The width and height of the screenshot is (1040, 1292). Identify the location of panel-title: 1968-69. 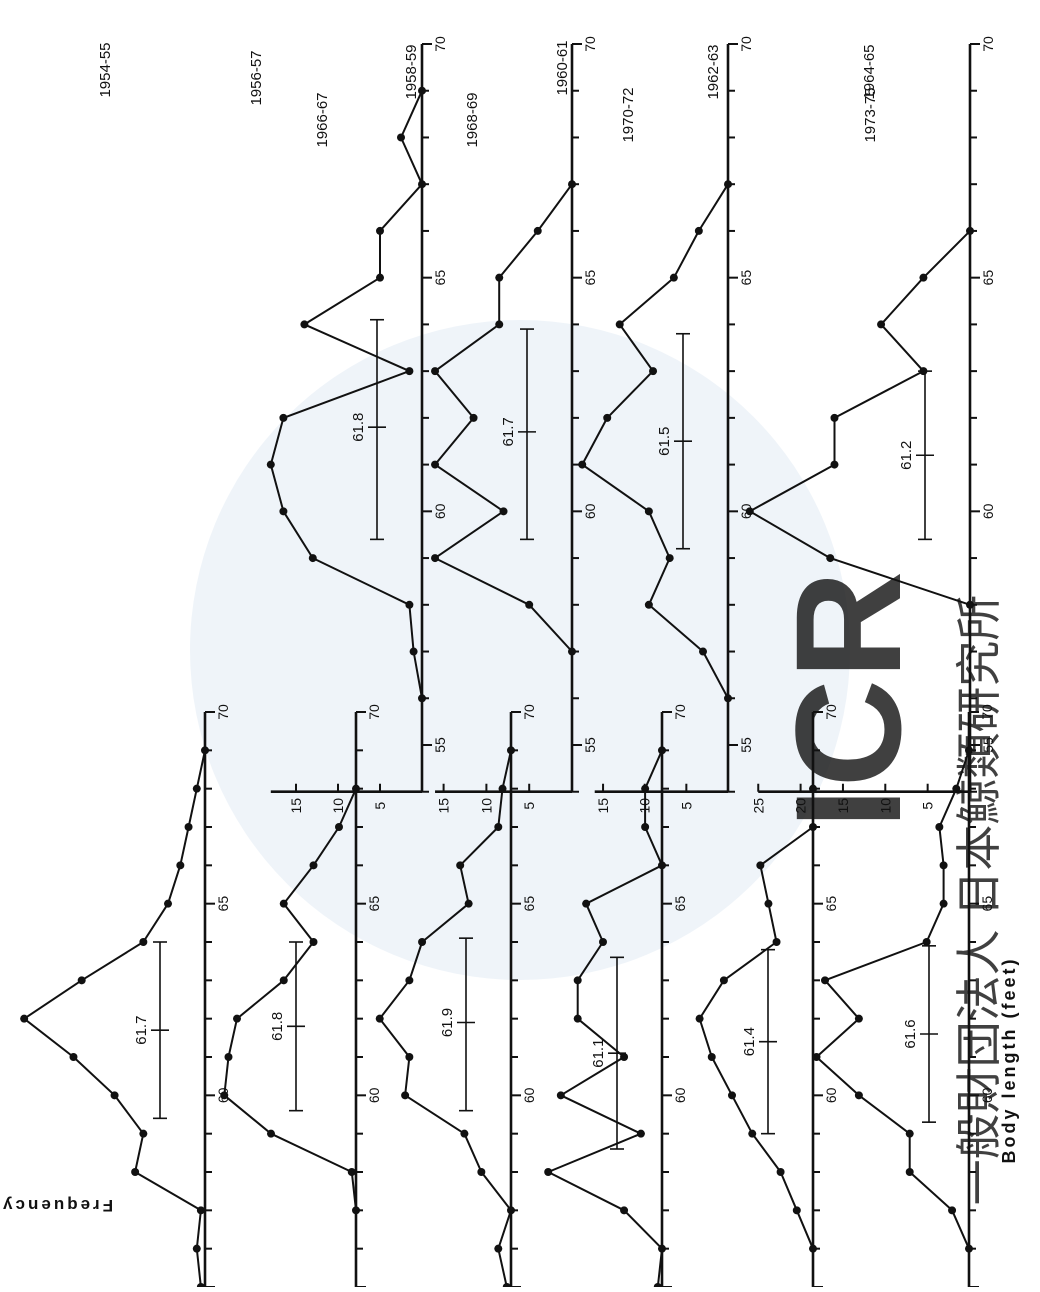
(472, 119).